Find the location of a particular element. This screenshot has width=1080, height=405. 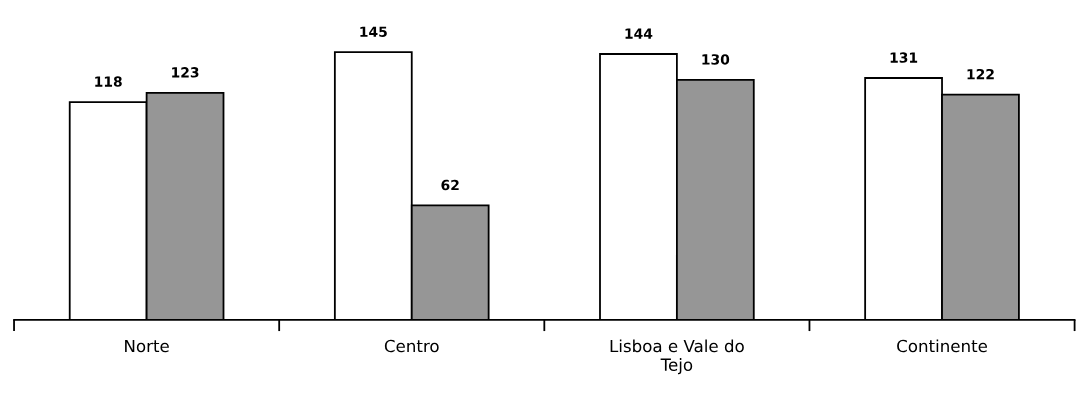

x-tick-label: Centro is located at coordinates (411, 346).